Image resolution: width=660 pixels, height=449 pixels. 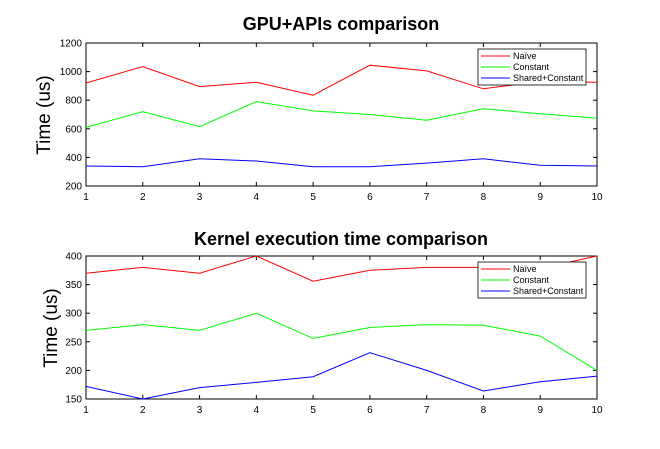 What do you see at coordinates (73, 314) in the screenshot?
I see `y-tick-label: 300` at bounding box center [73, 314].